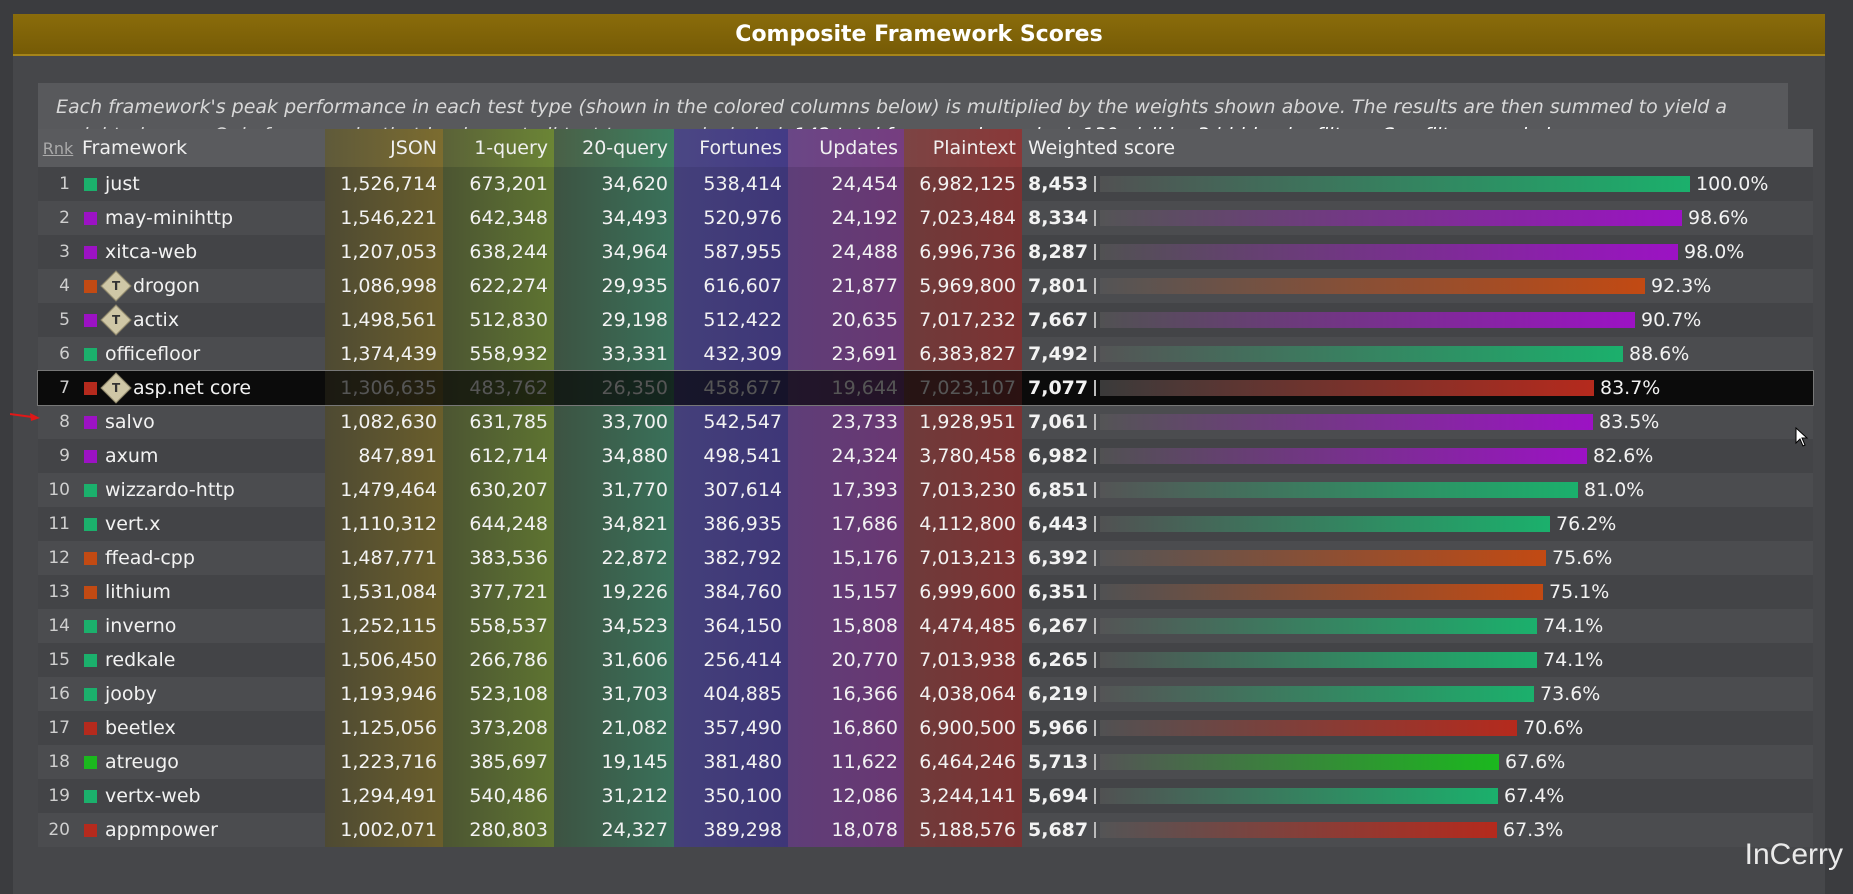 This screenshot has width=1853, height=894. I want to click on bar-baseline, so click(1095, 422).